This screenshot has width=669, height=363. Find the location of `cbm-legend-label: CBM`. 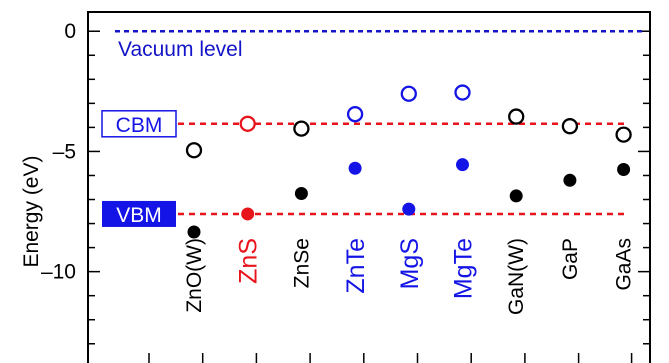

cbm-legend-label: CBM is located at coordinates (139, 125).